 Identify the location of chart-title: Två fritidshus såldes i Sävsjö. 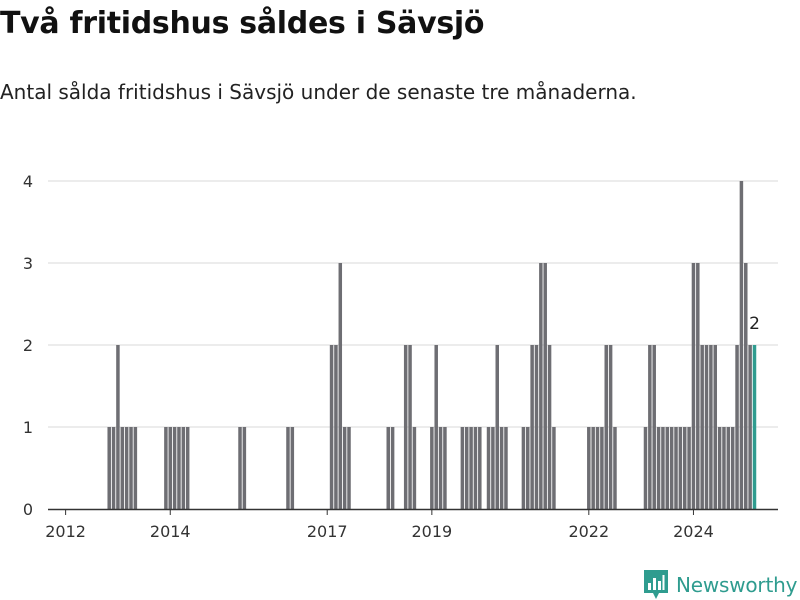
(242, 23).